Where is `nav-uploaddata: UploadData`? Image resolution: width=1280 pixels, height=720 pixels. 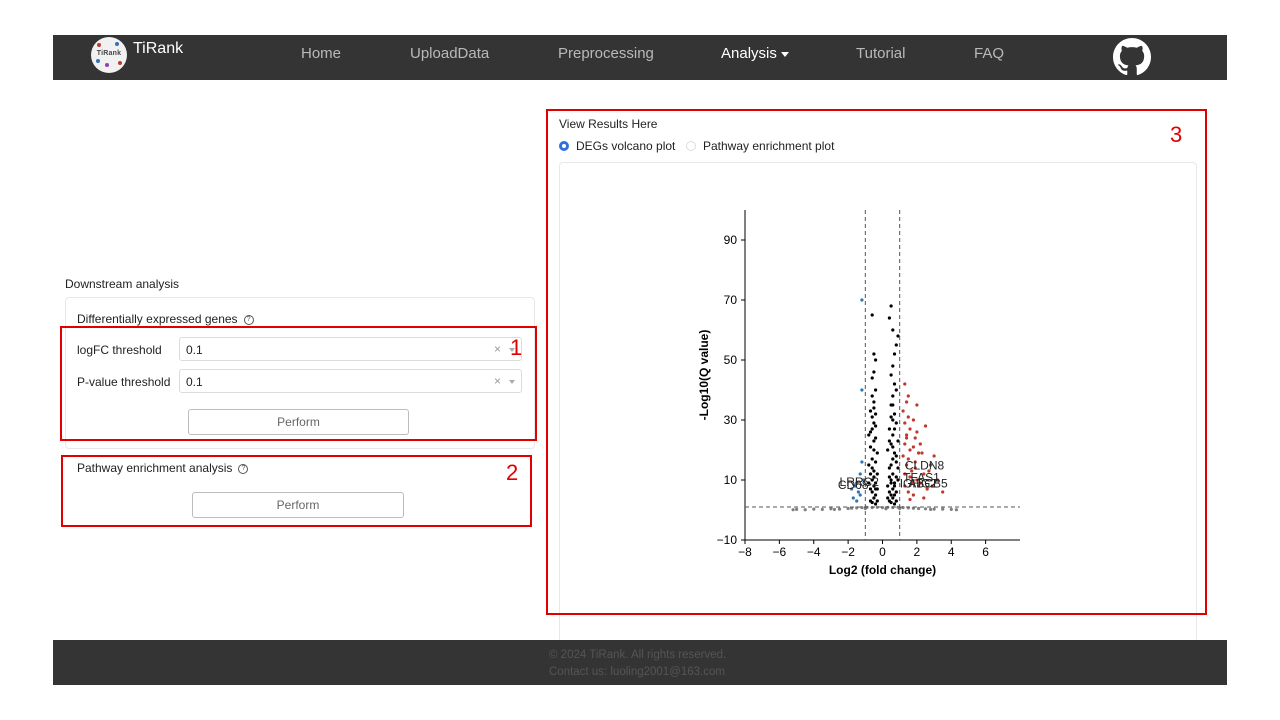
nav-uploaddata: UploadData is located at coordinates (450, 53).